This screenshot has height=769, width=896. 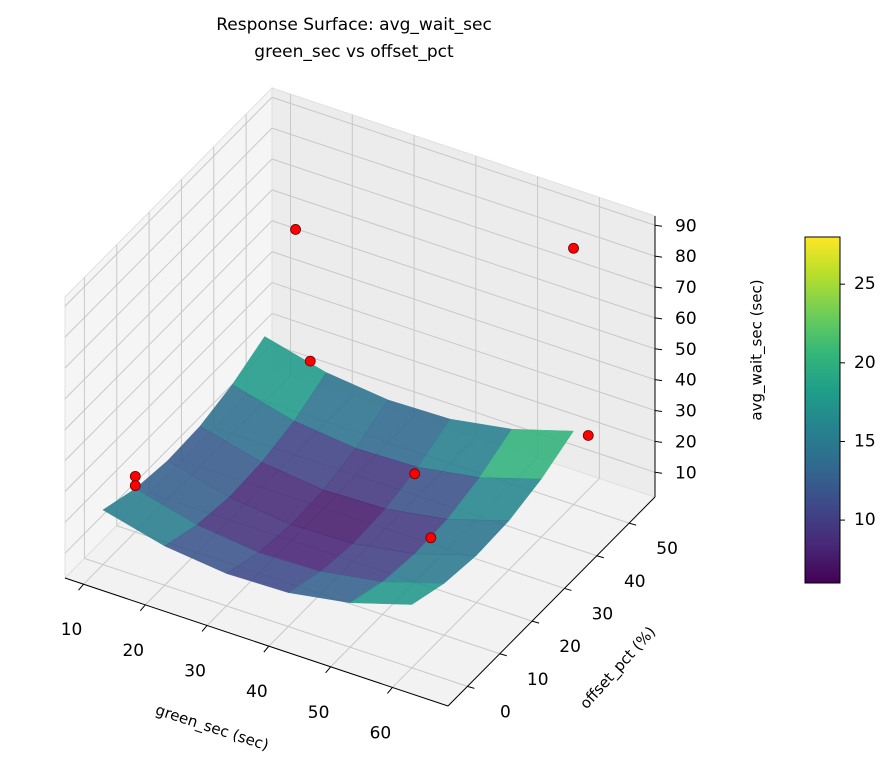 What do you see at coordinates (212, 728) in the screenshot?
I see `x-axis-label: green_sec (sec)` at bounding box center [212, 728].